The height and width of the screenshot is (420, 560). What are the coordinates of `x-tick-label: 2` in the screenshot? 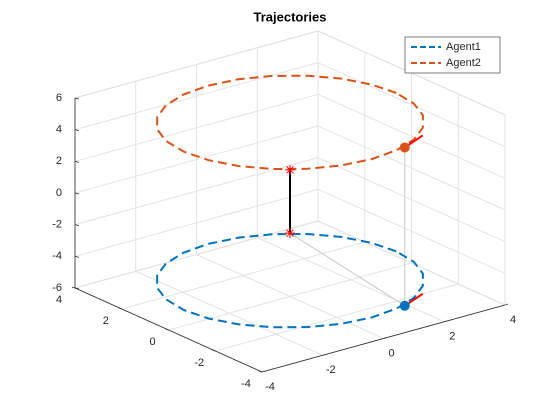 It's located at (452, 337).